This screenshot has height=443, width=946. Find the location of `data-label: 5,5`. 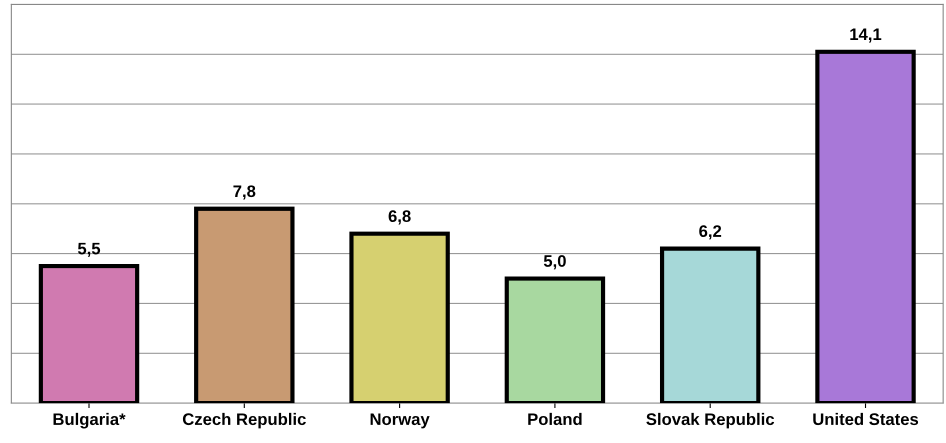

data-label: 5,5 is located at coordinates (89, 249).